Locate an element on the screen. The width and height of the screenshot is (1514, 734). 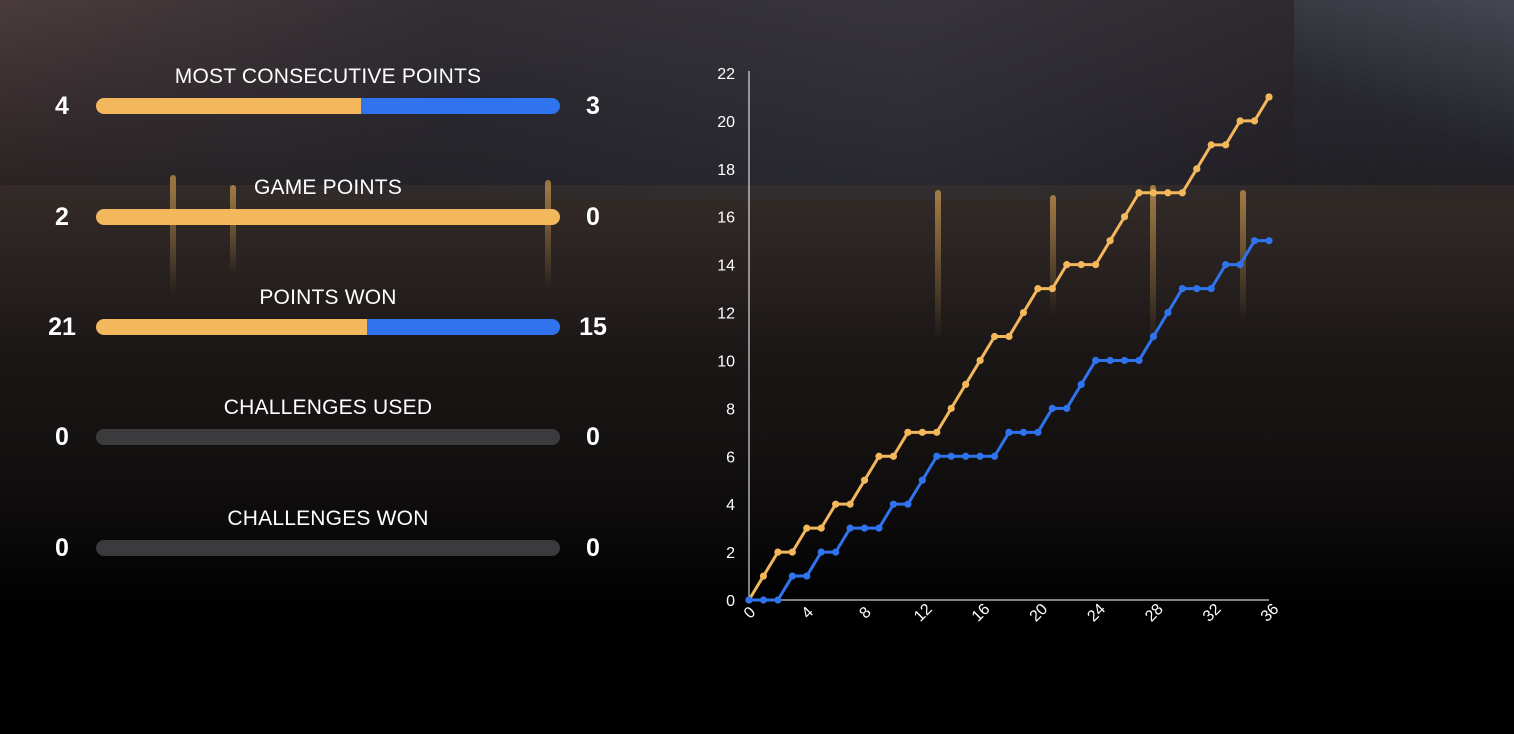
stat-points-won: POINTS WON 21 15 is located at coordinates (330, 326).